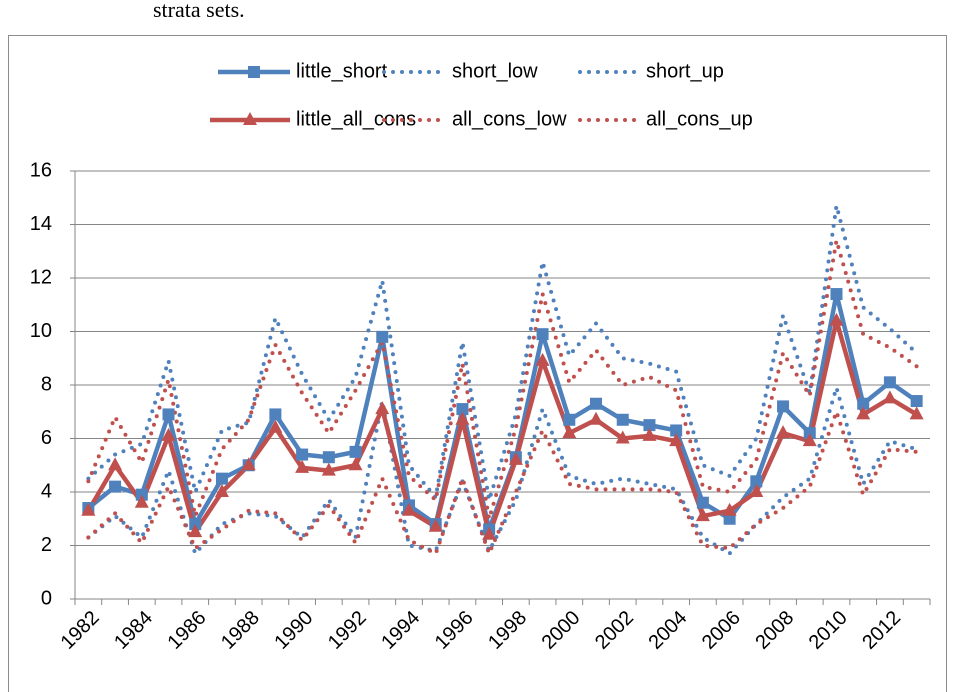 This screenshot has width=956, height=692. What do you see at coordinates (46, 545) in the screenshot?
I see `y-tick-label: 2` at bounding box center [46, 545].